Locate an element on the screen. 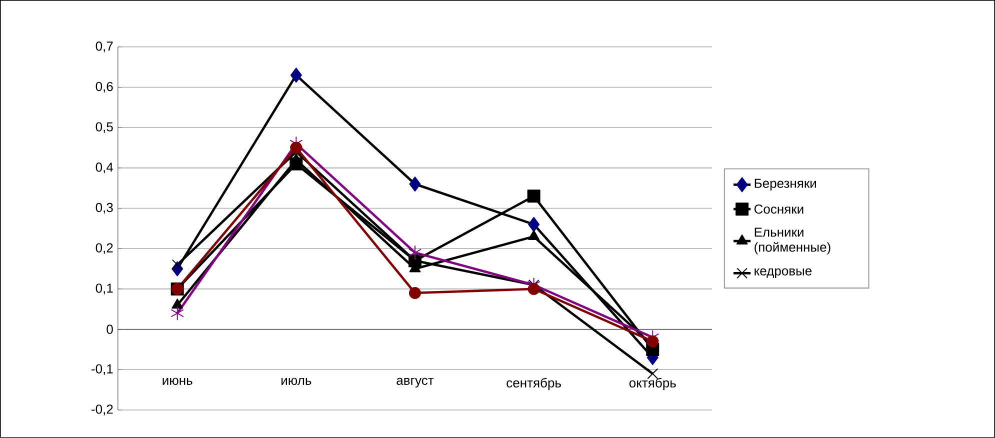  y-tick-label: 0,7 is located at coordinates (104, 47).